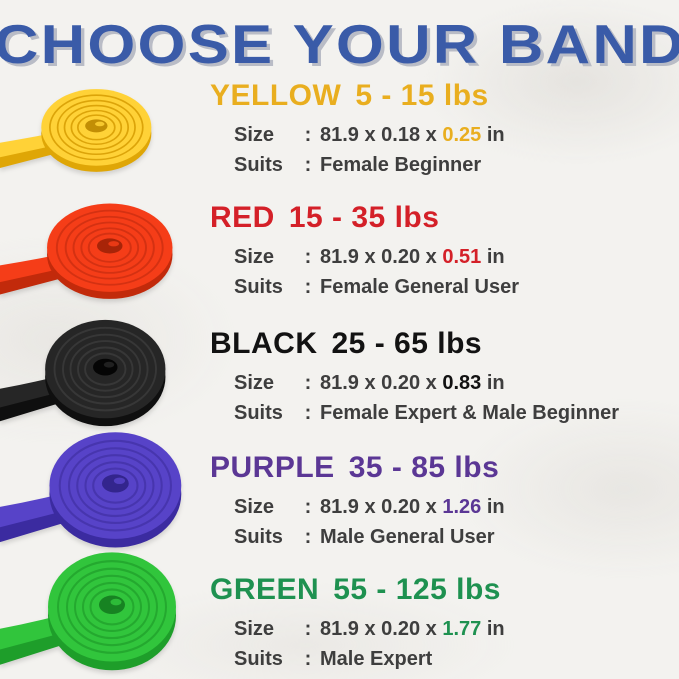  I want to click on size-thickness: 0.25, so click(462, 135).